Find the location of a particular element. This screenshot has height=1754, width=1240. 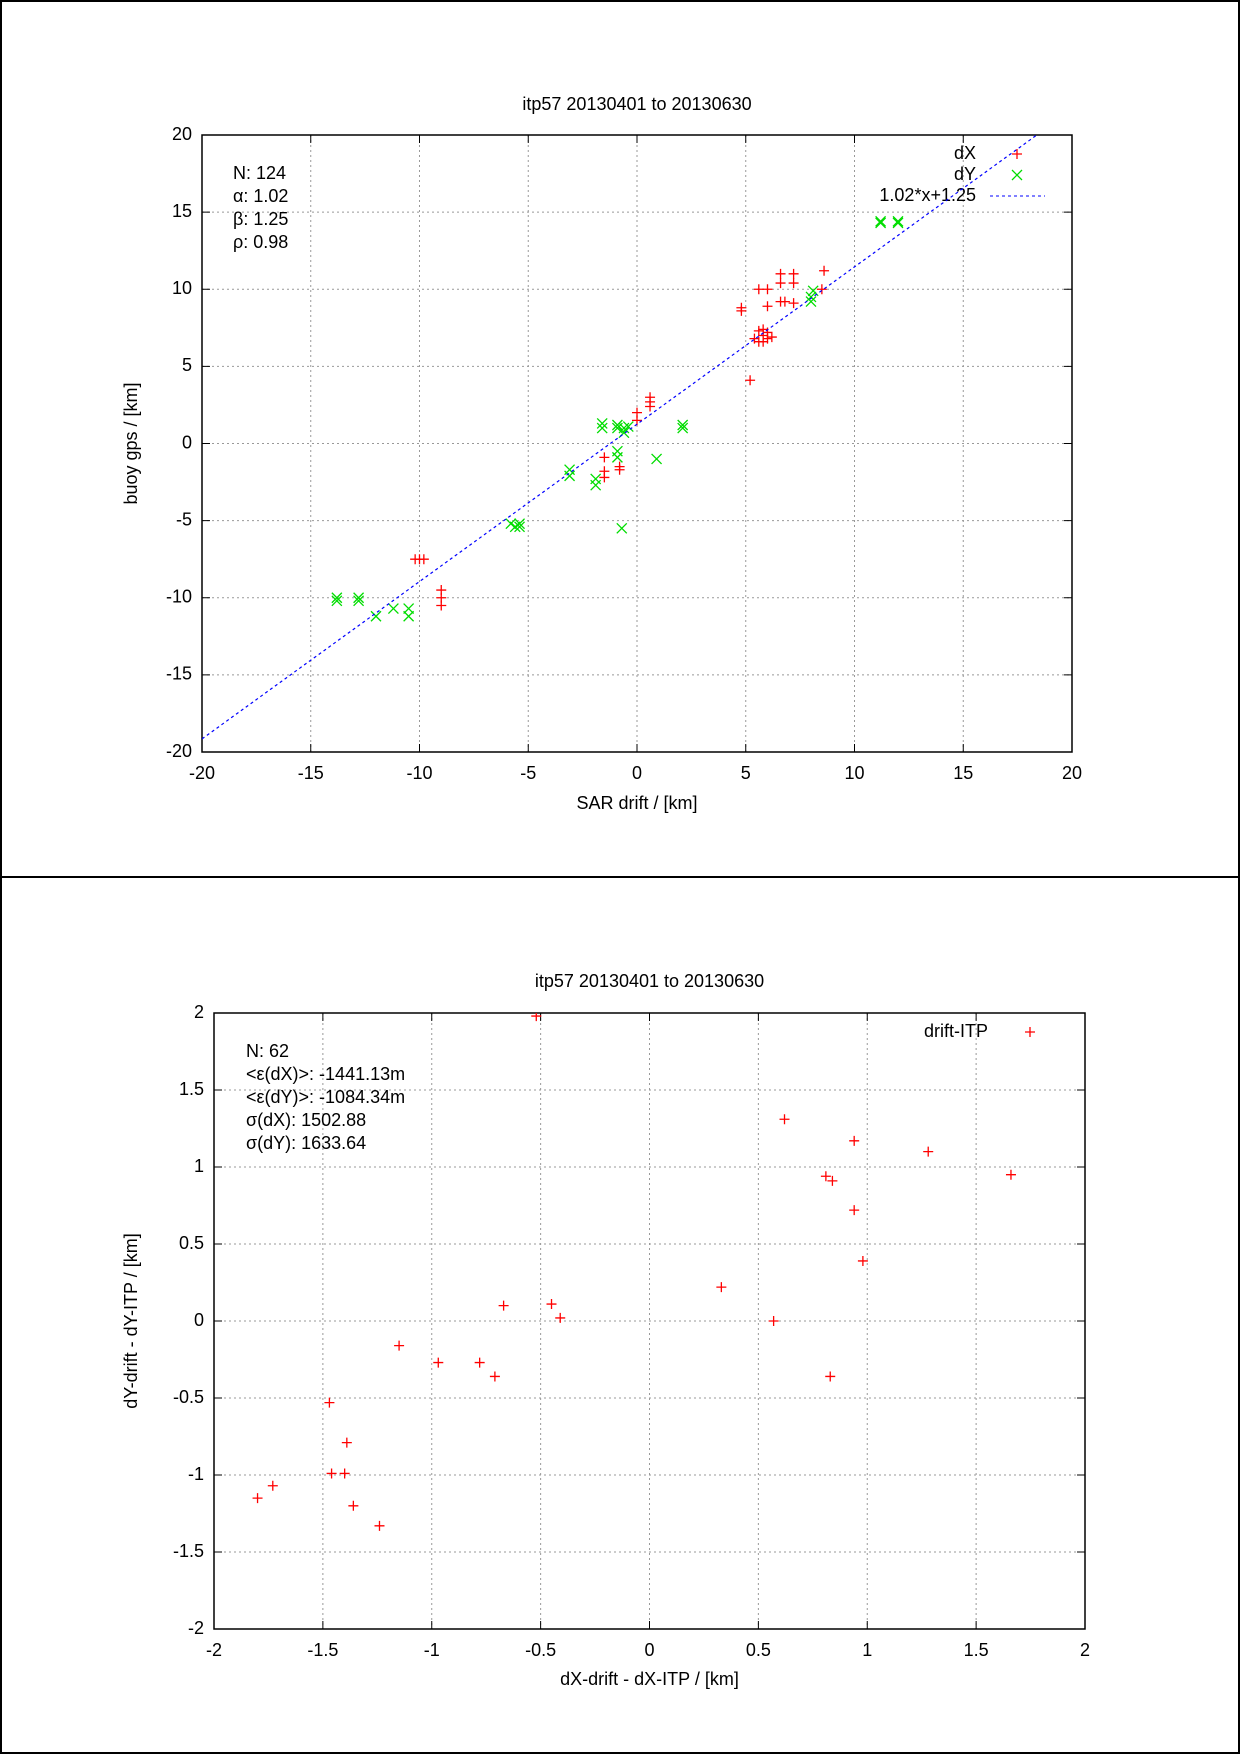

x-tick-label: -10 is located at coordinates (419, 773).